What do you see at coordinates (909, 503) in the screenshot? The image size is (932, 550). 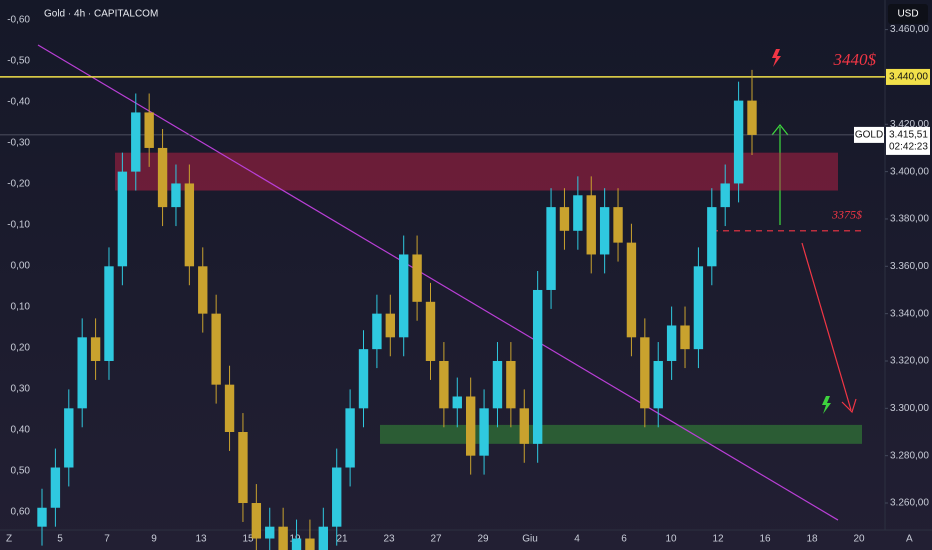 I see `y-tick-label: 3.260,00` at bounding box center [909, 503].